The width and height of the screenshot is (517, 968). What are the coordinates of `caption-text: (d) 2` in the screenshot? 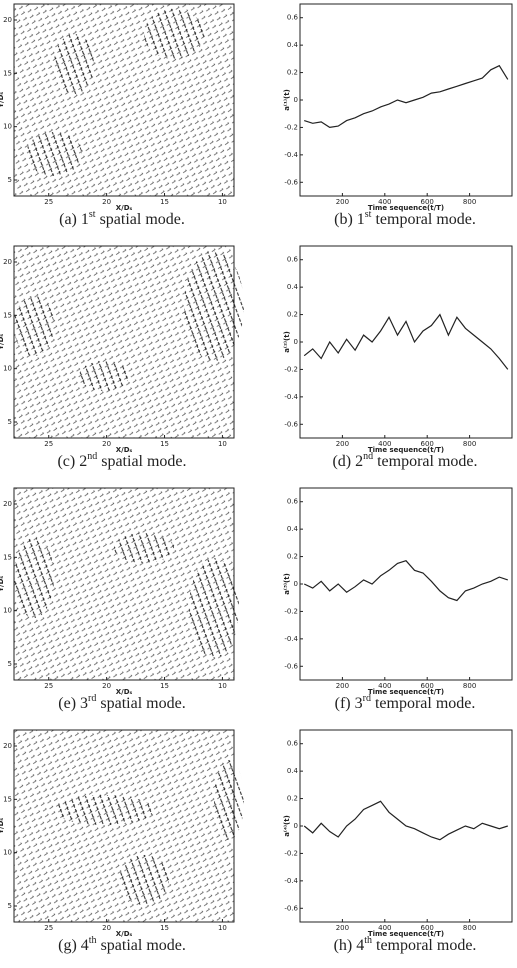 It's located at (347, 461).